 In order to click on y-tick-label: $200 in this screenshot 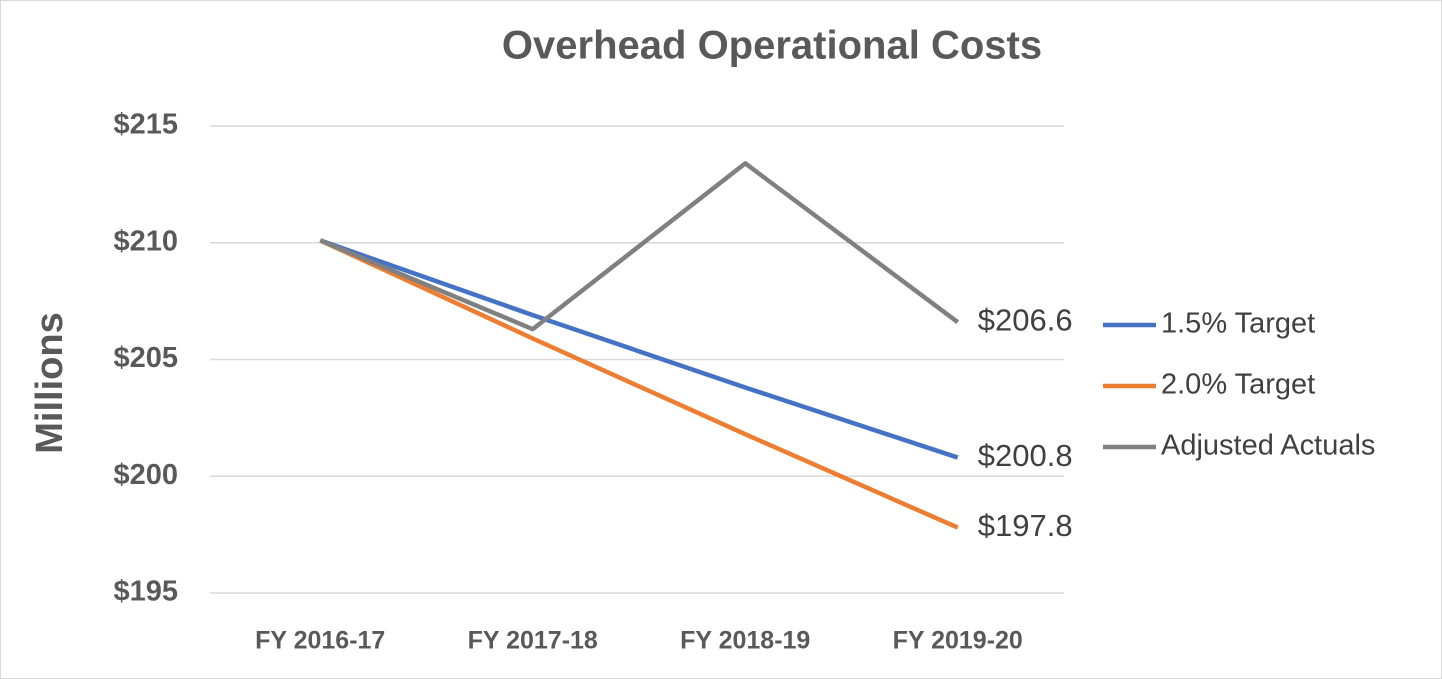, I will do `click(145, 475)`.